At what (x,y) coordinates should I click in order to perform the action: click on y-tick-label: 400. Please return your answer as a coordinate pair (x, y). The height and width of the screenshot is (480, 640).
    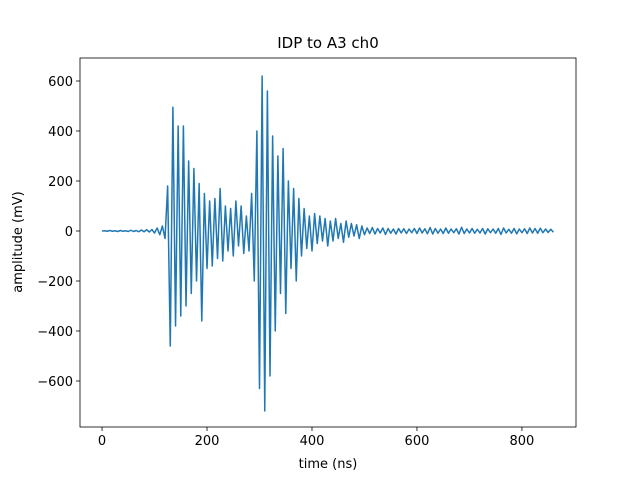
    Looking at the image, I should click on (60, 132).